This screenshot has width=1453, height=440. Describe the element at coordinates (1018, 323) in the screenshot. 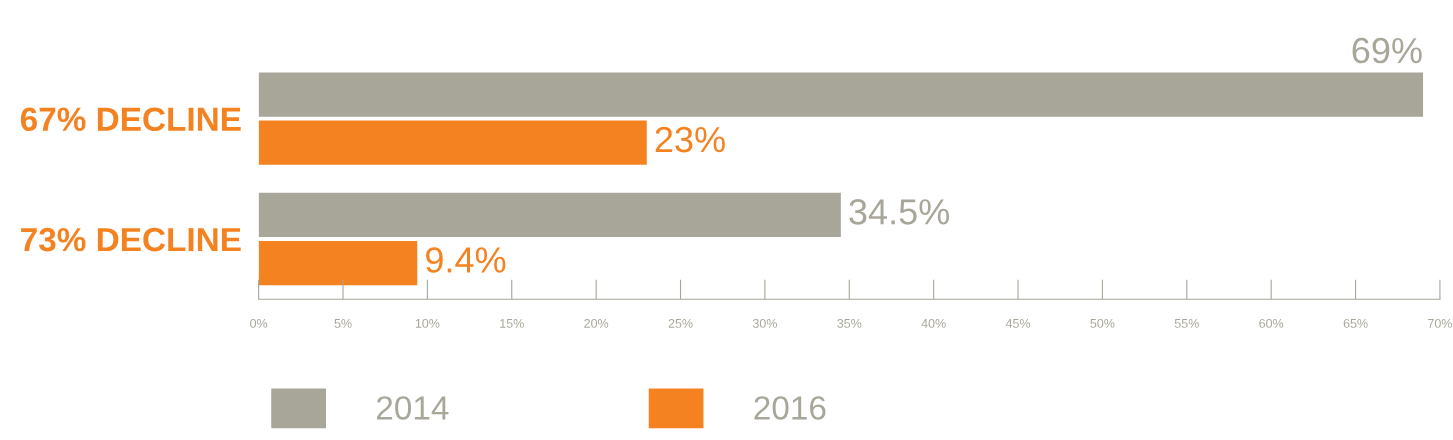

I see `x-tick-label: 45%` at that location.